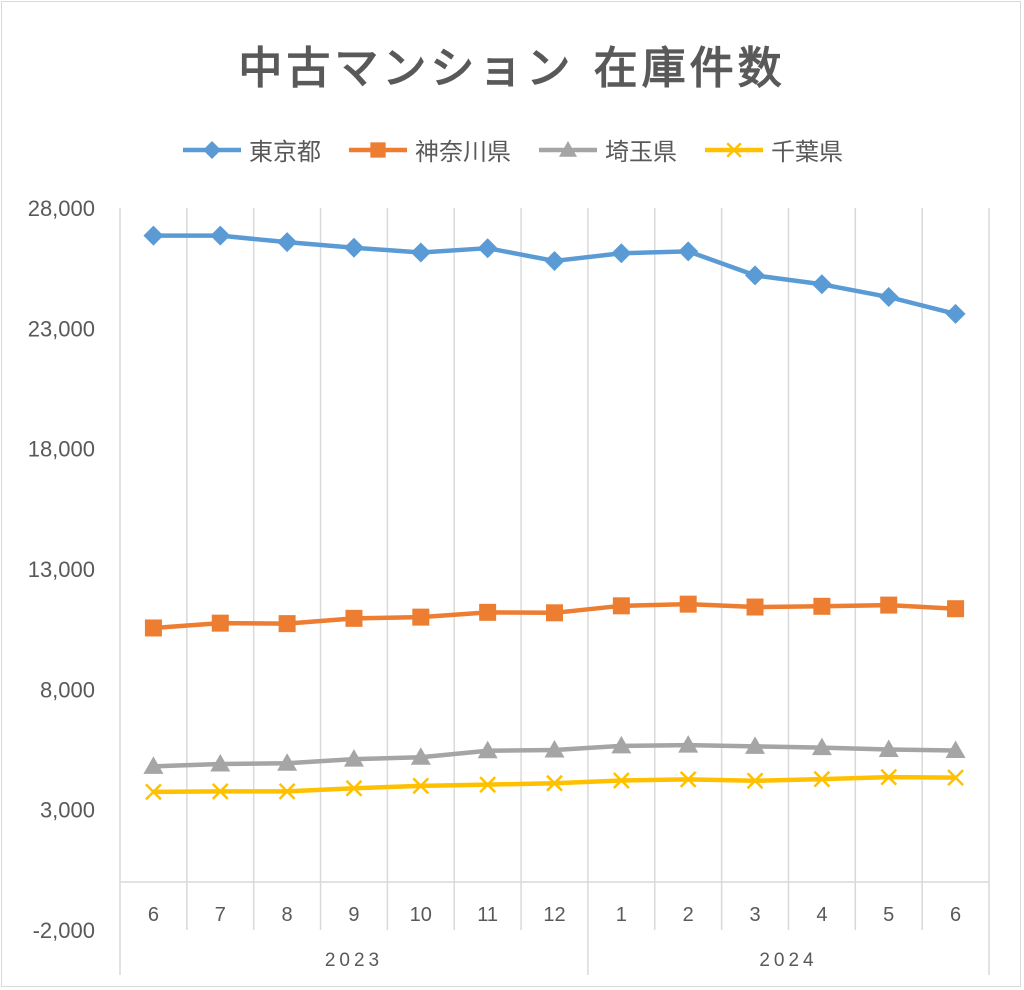  Describe the element at coordinates (788, 960) in the screenshot. I see `year-group-label: 2024` at that location.